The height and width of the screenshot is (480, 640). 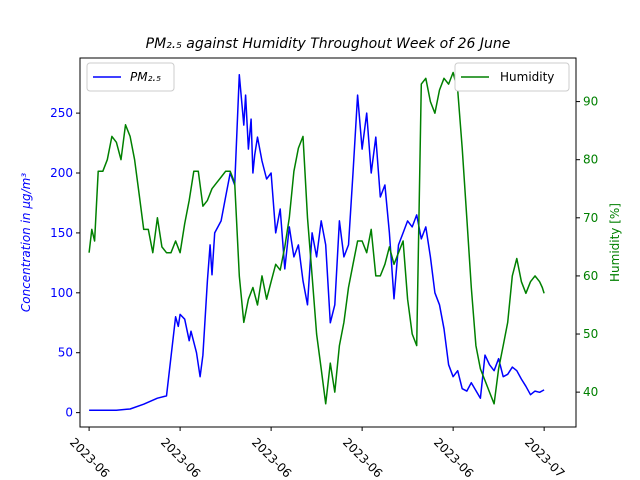 I want to click on y-axis-right-label: Humidity [%], so click(x=615, y=242).